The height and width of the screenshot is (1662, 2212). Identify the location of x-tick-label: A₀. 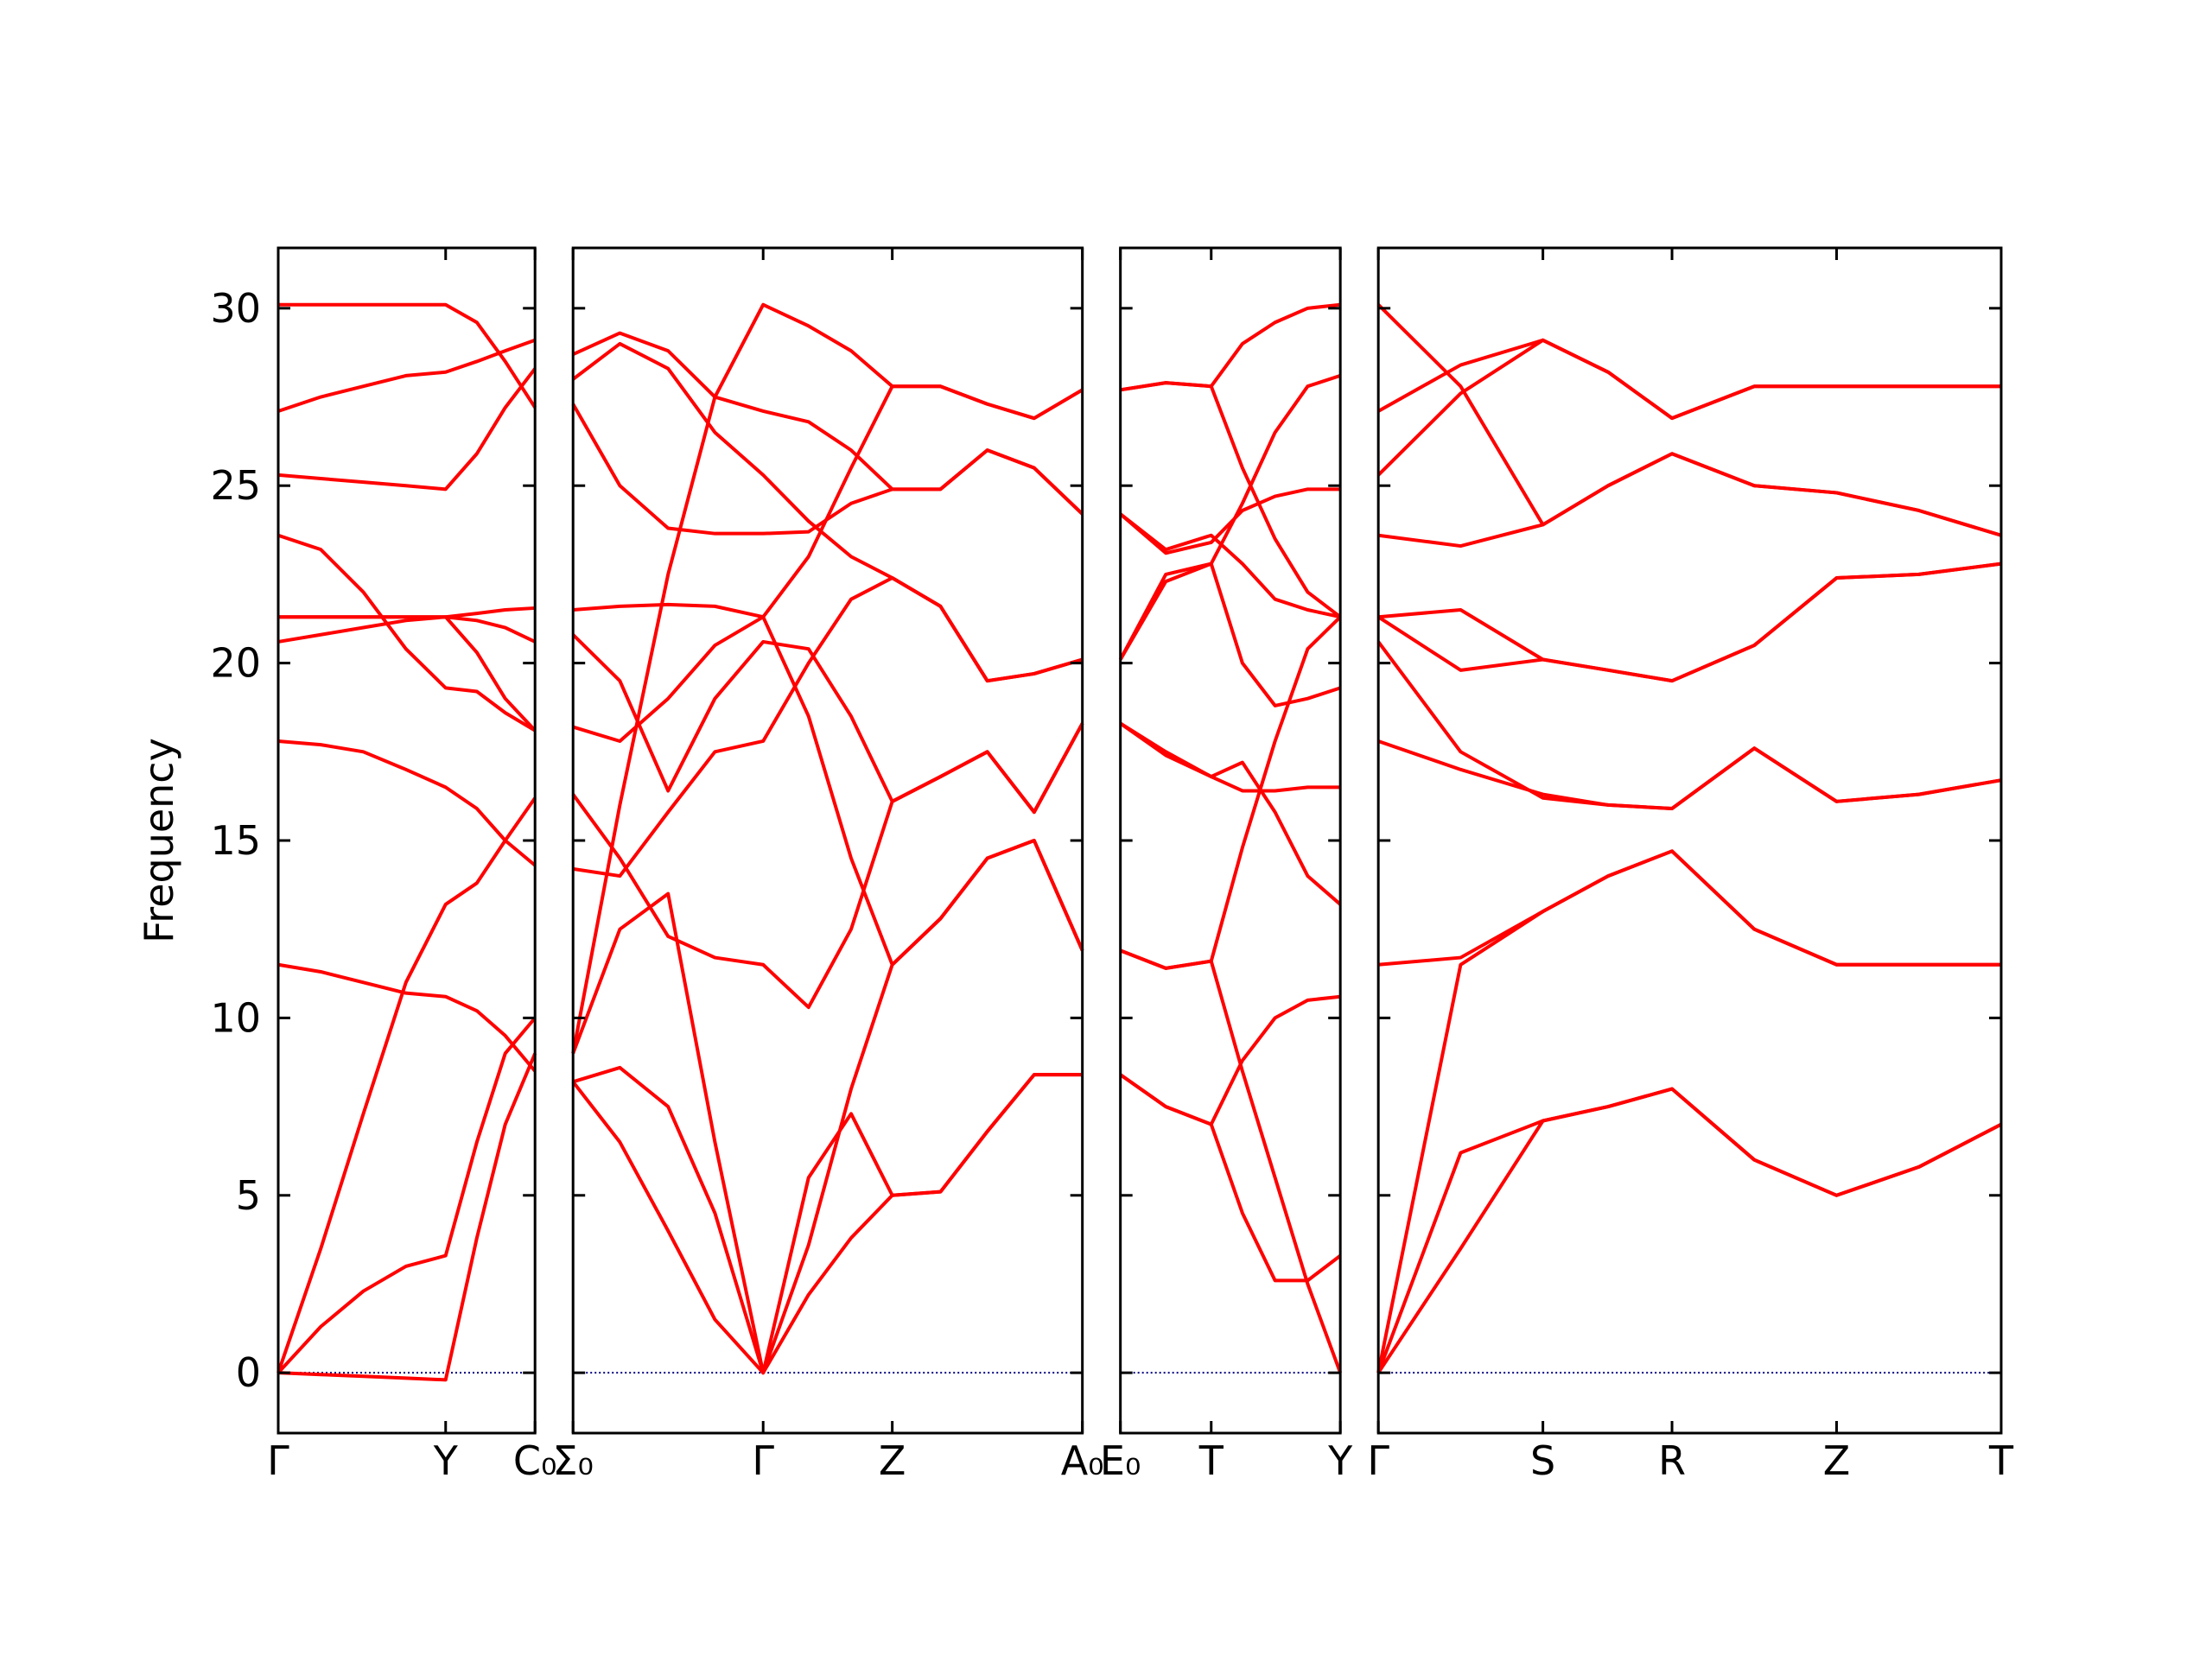
(1082, 1460).